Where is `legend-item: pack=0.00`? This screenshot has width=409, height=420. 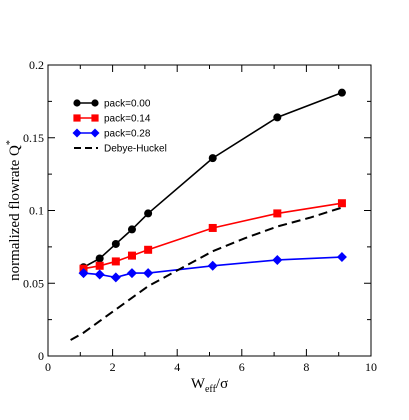
legend-item: pack=0.00 is located at coordinates (112, 104).